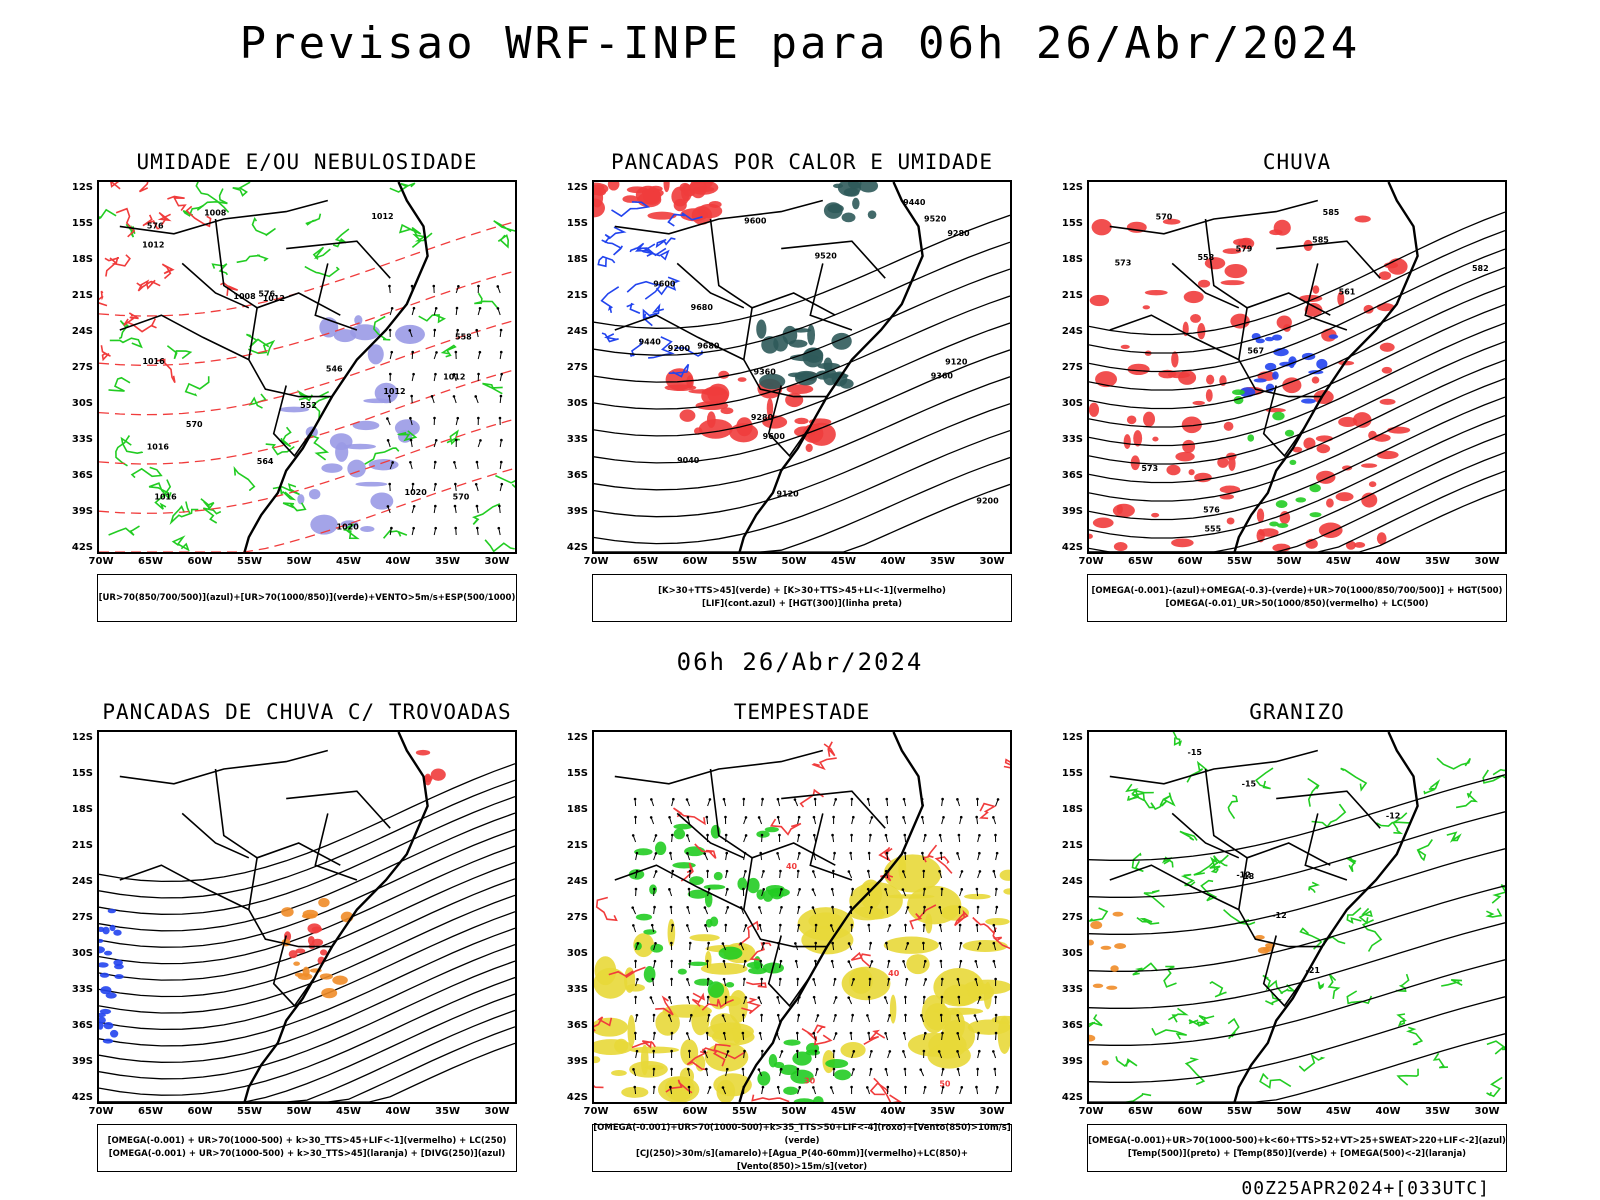 The width and height of the screenshot is (1600, 1200). Describe the element at coordinates (307, 839) in the screenshot. I see `streamline-250hpa` at that location.